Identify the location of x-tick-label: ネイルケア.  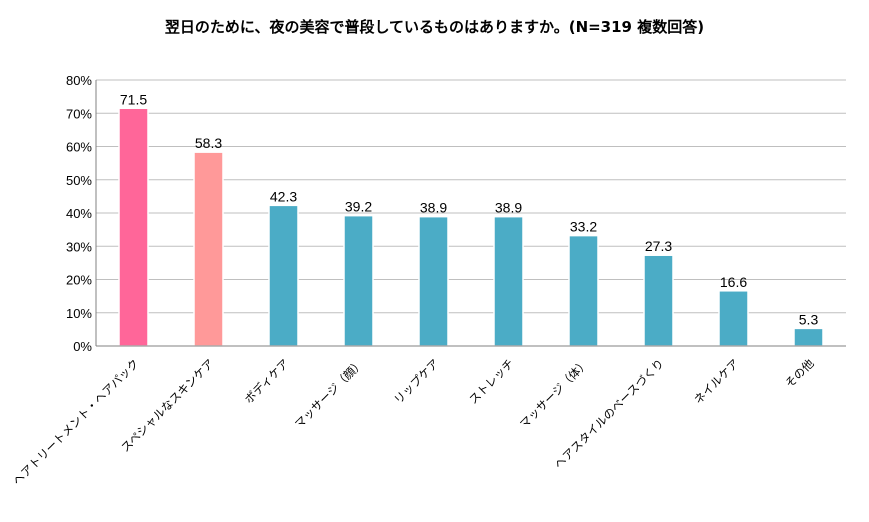
(716, 381).